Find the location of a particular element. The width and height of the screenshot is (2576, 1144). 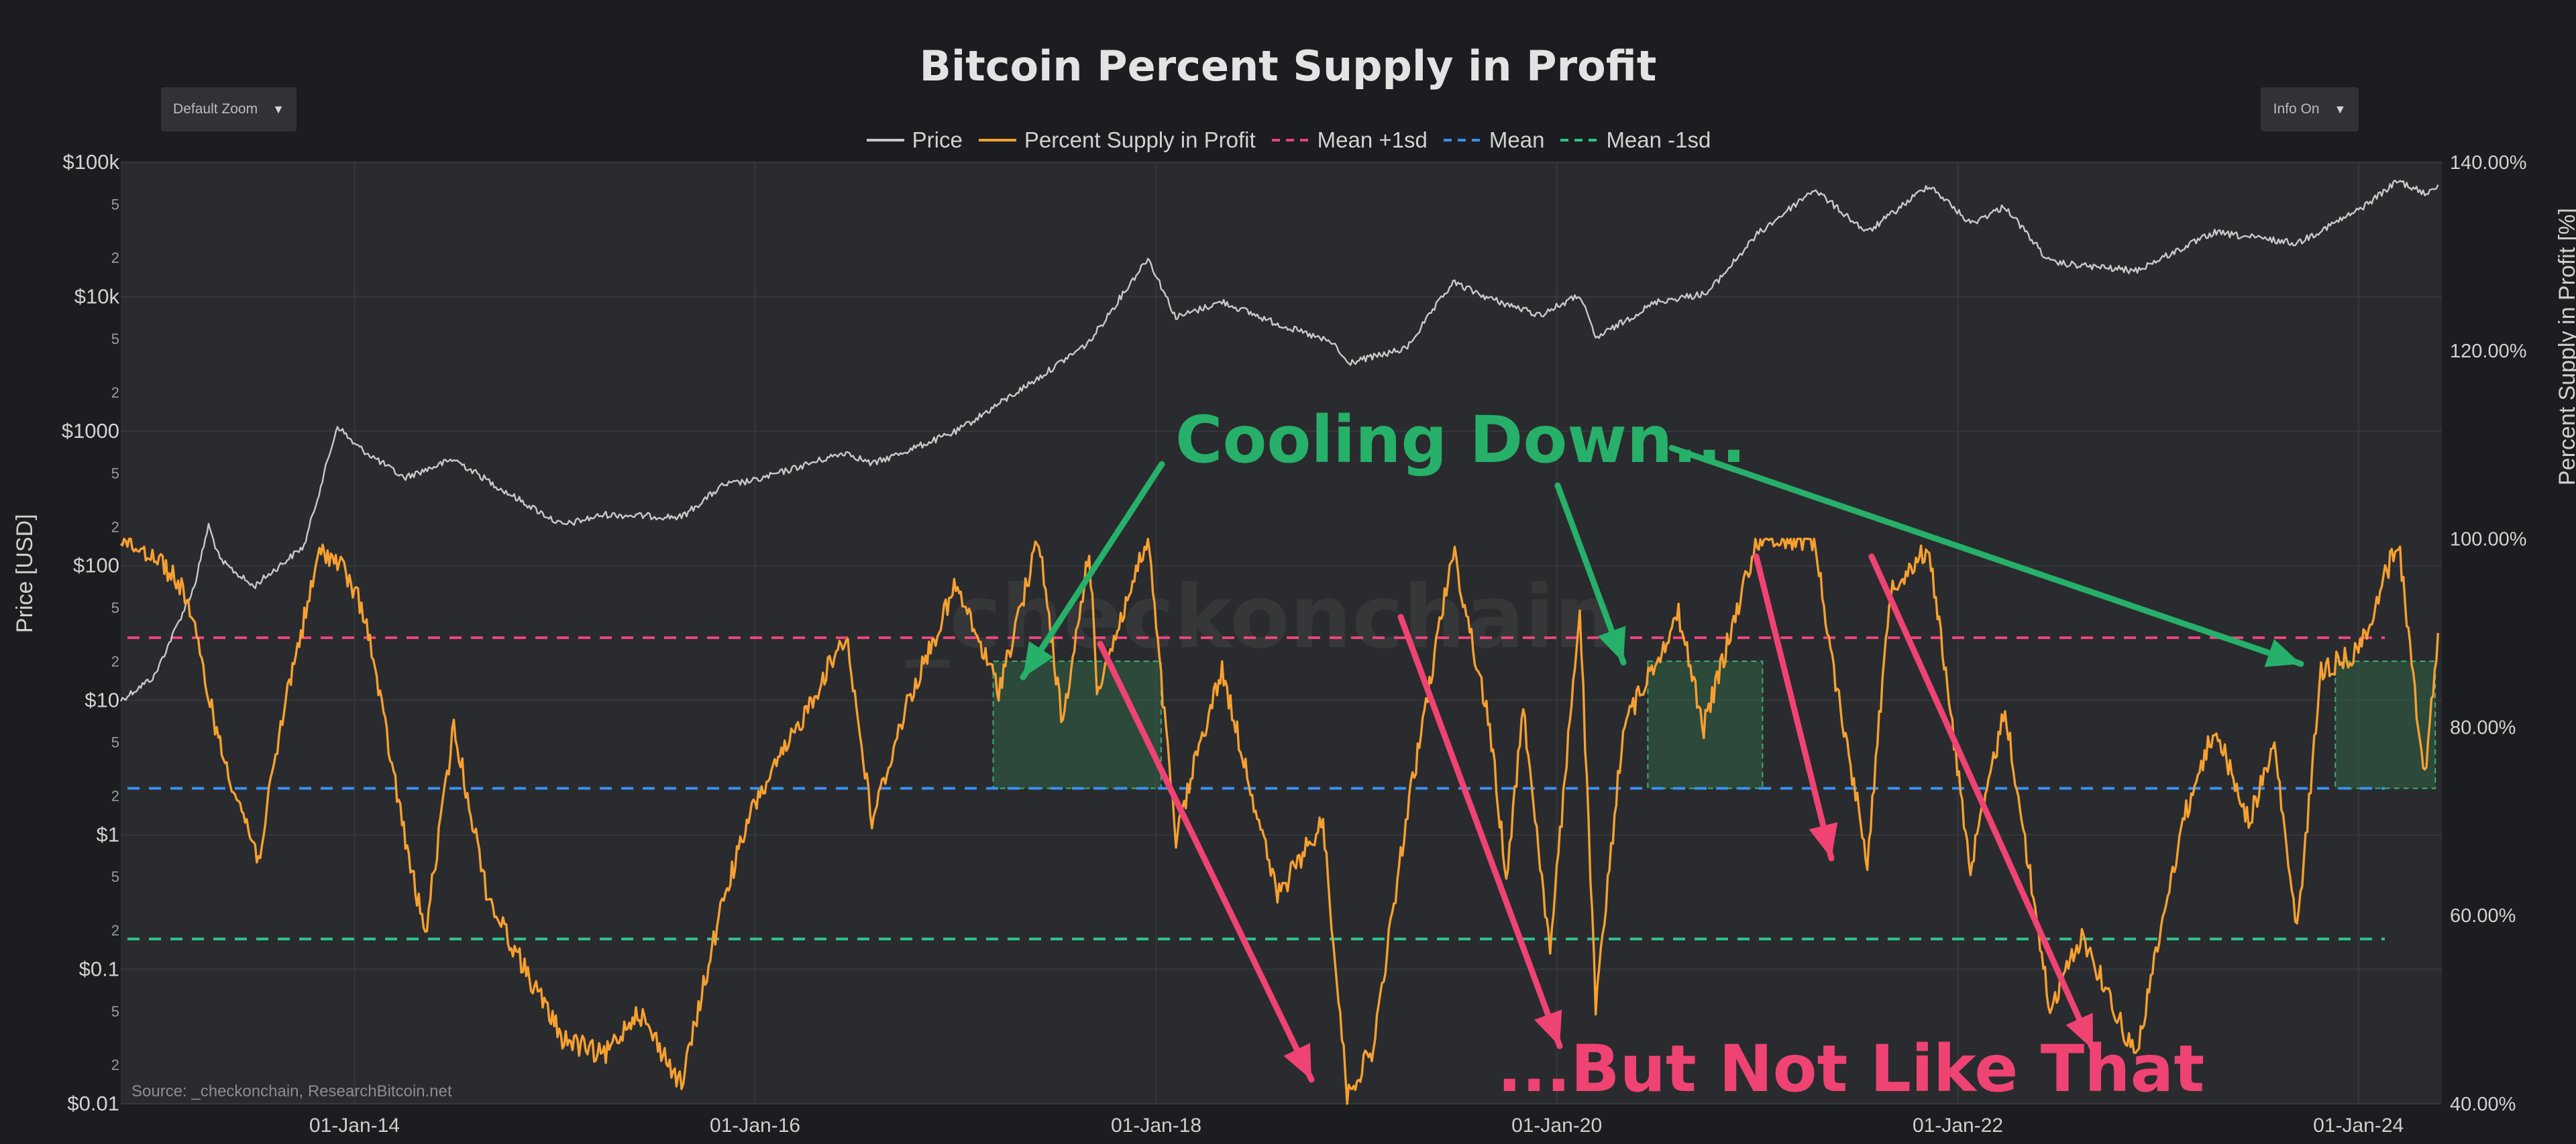

x-tick-label: 01-Jan-22 is located at coordinates (1958, 1125).